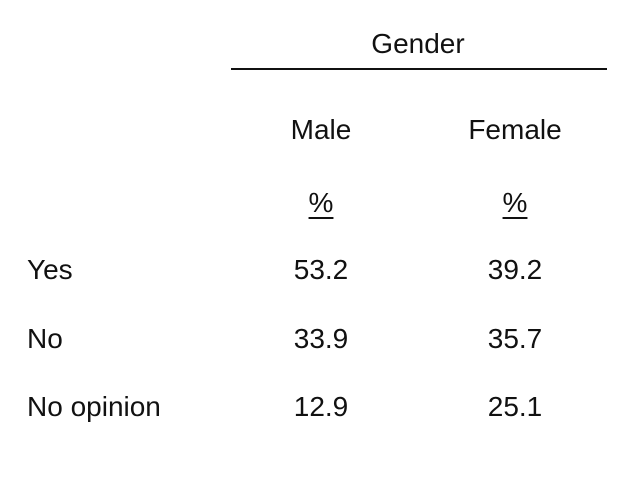  Describe the element at coordinates (419, 69) in the screenshot. I see `group-header-rule` at that location.